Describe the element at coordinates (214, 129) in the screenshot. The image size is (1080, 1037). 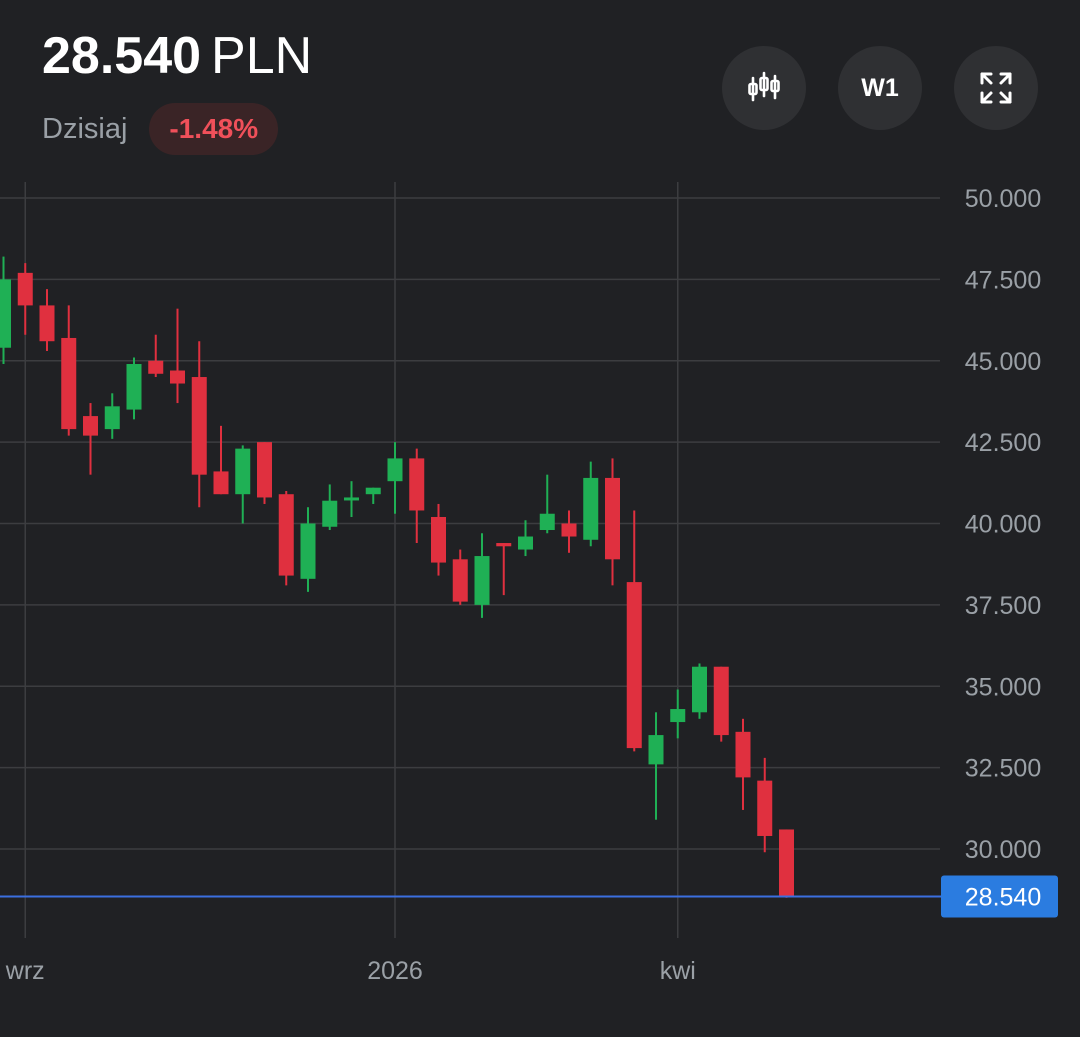
I see `change-badge: -1.48%` at that location.